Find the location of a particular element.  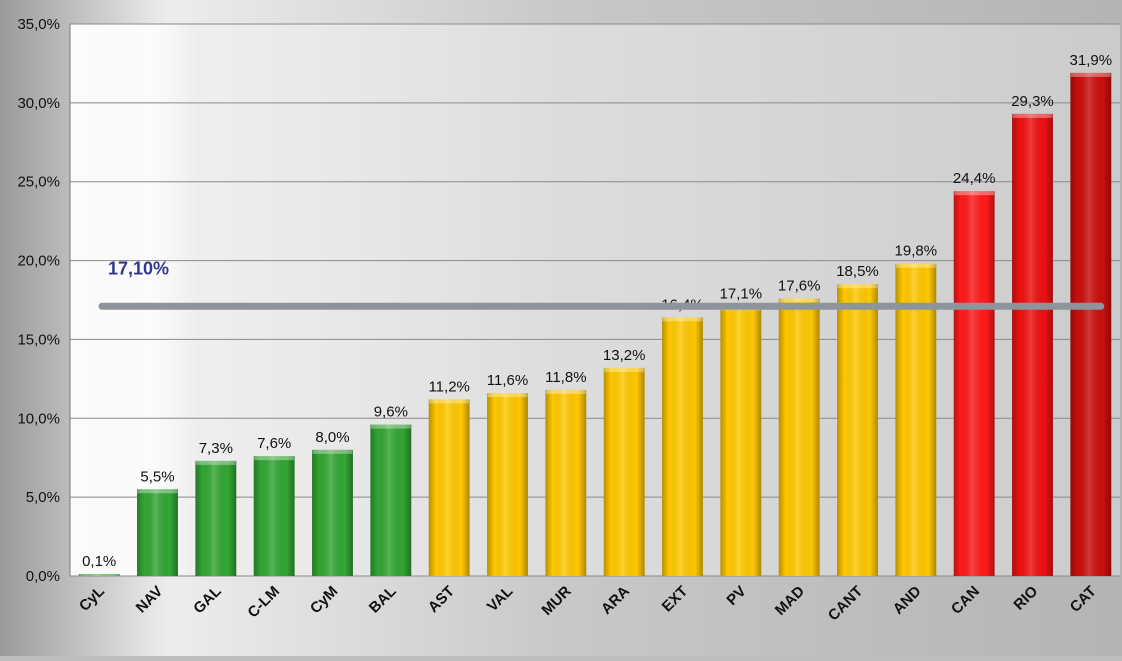

bar-bal is located at coordinates (391, 500).